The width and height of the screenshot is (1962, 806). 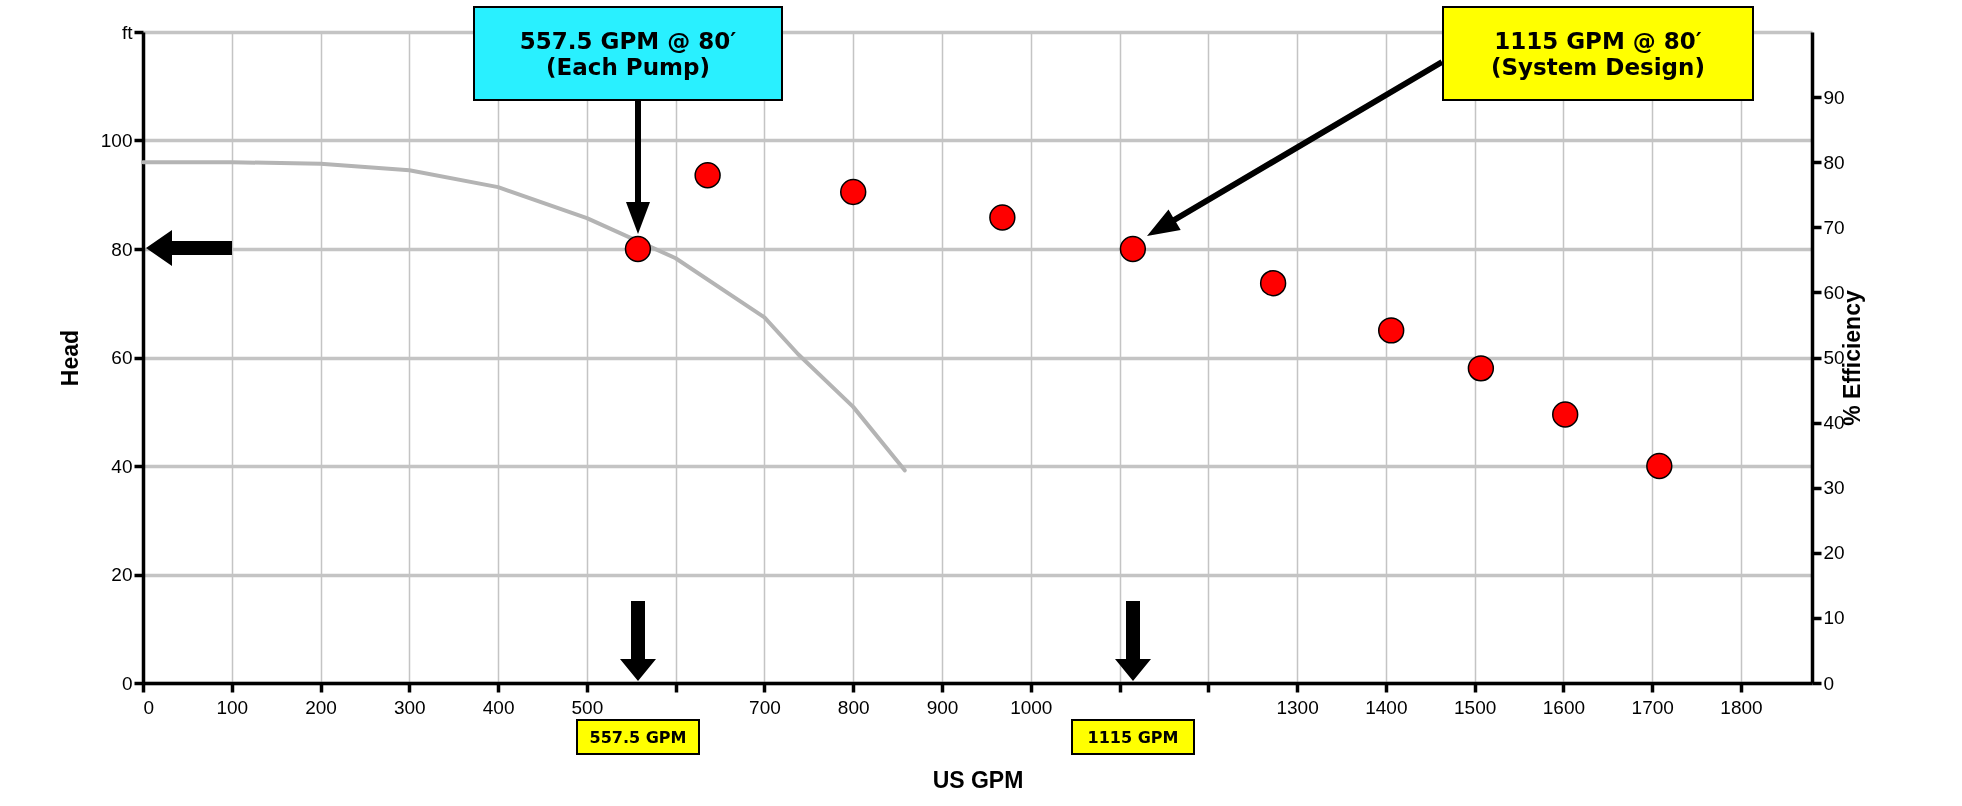 I want to click on x-tick-label: 1300, so click(x=1297, y=707).